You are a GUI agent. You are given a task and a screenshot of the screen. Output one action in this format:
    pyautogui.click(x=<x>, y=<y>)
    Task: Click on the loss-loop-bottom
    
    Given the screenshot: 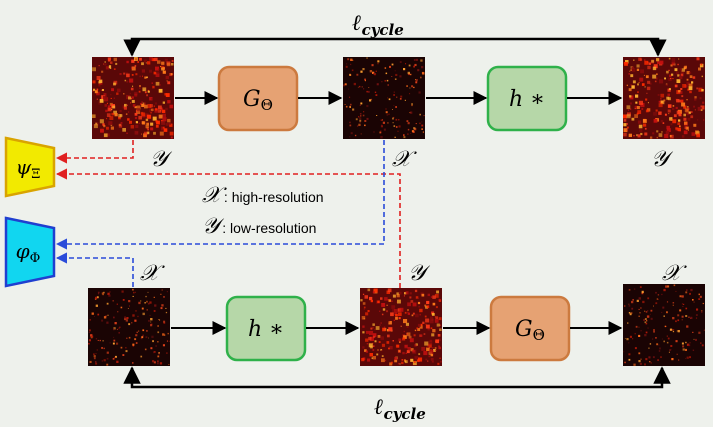 What is the action you would take?
    pyautogui.click(x=397, y=377)
    